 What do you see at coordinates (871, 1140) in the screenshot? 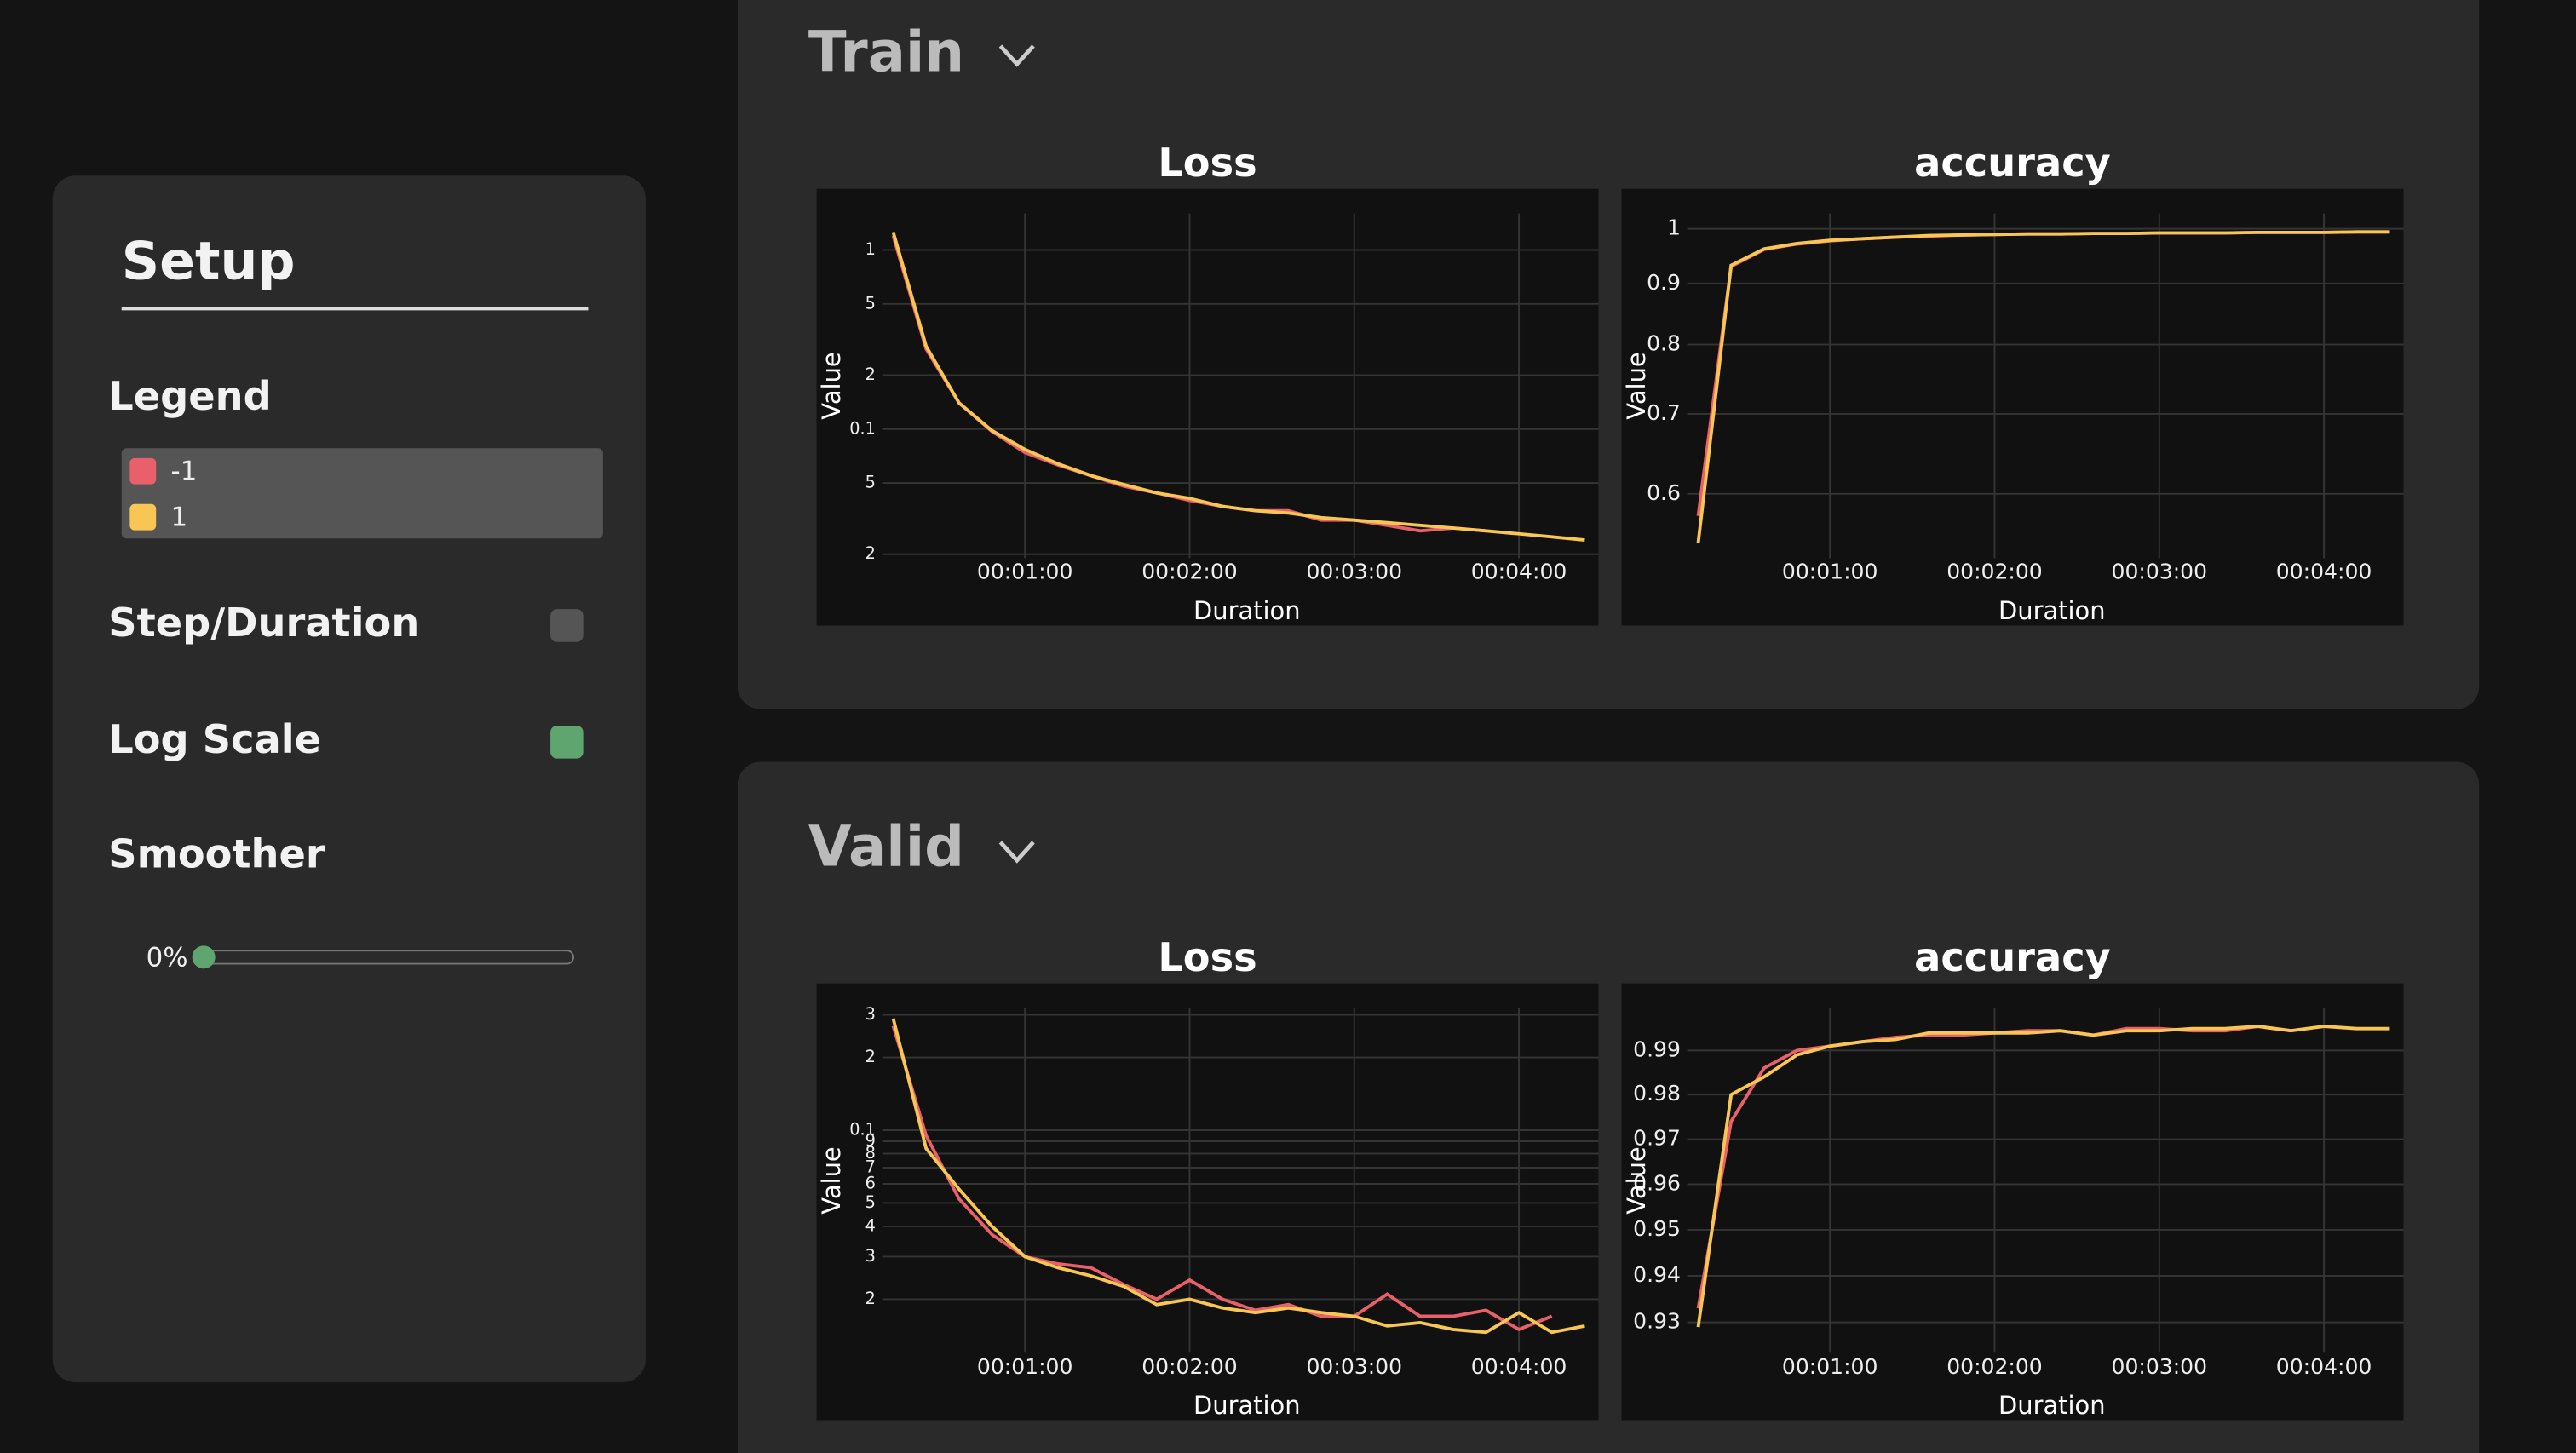
I see `y-tick-label: 9` at bounding box center [871, 1140].